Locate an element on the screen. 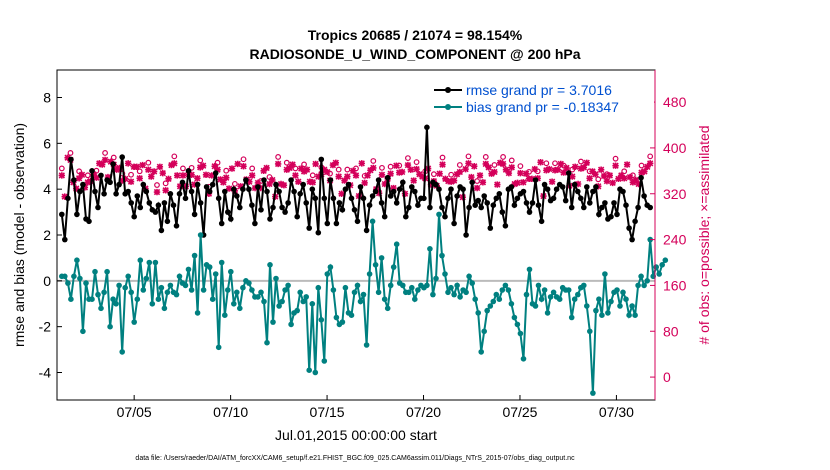 Image resolution: width=830 pixels, height=470 pixels. right-tick-label: 320 is located at coordinates (675, 194).